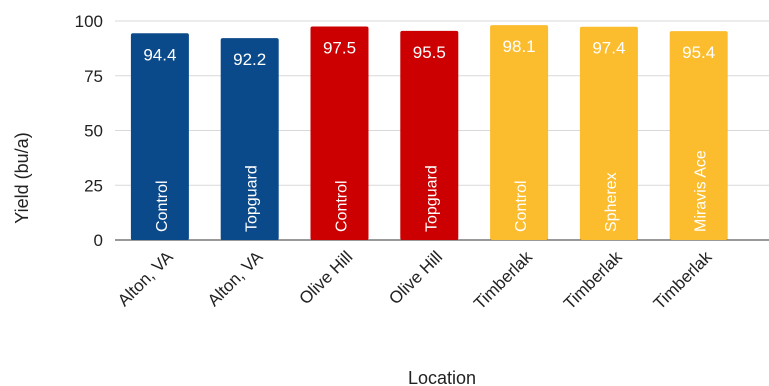 The image size is (769, 386). What do you see at coordinates (22, 177) in the screenshot?
I see `y-axis-title: Yield (bu/a)` at bounding box center [22, 177].